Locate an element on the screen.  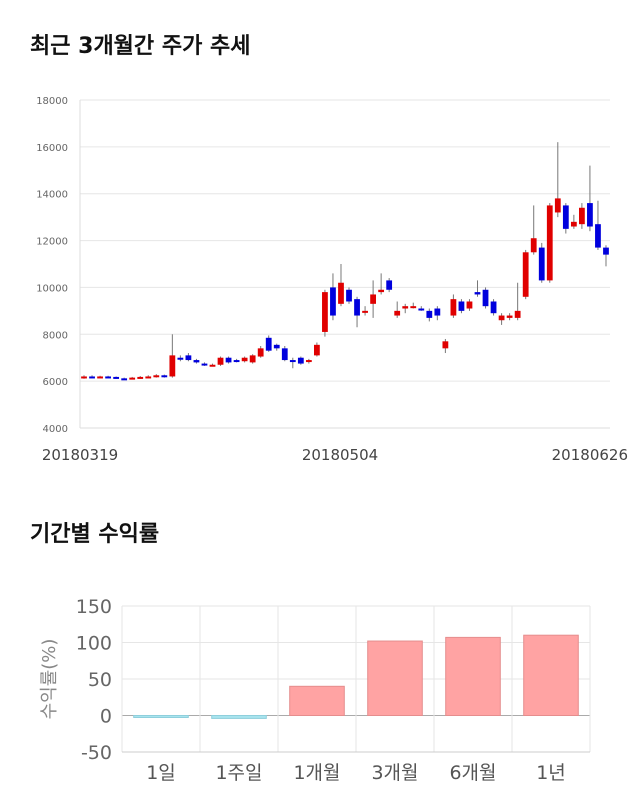
y-tick-label: 100 is located at coordinates (94, 644).